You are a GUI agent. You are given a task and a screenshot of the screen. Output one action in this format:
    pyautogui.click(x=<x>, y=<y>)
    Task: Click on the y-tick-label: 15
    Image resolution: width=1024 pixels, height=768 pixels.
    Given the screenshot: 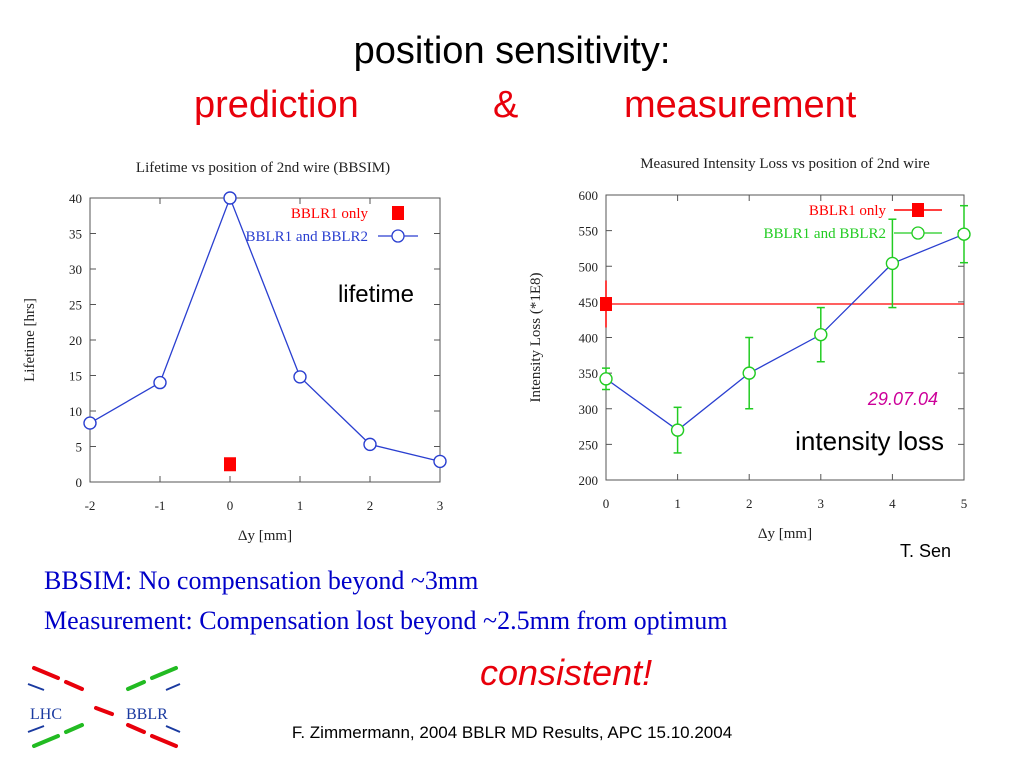 What is the action you would take?
    pyautogui.click(x=75, y=376)
    